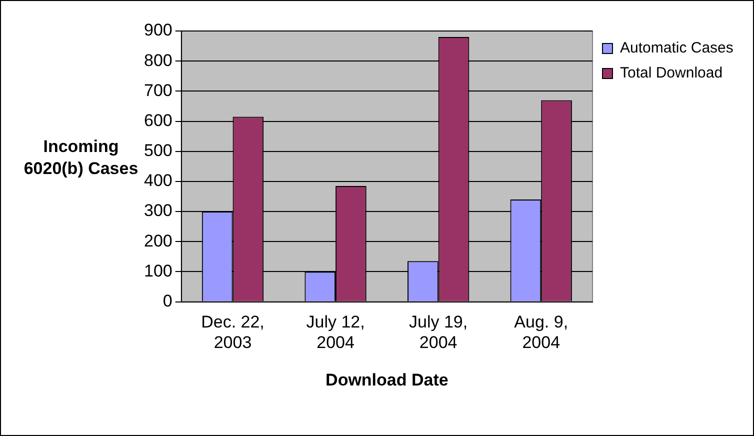 Image resolution: width=754 pixels, height=436 pixels. I want to click on y-tick-label: 600, so click(158, 120).